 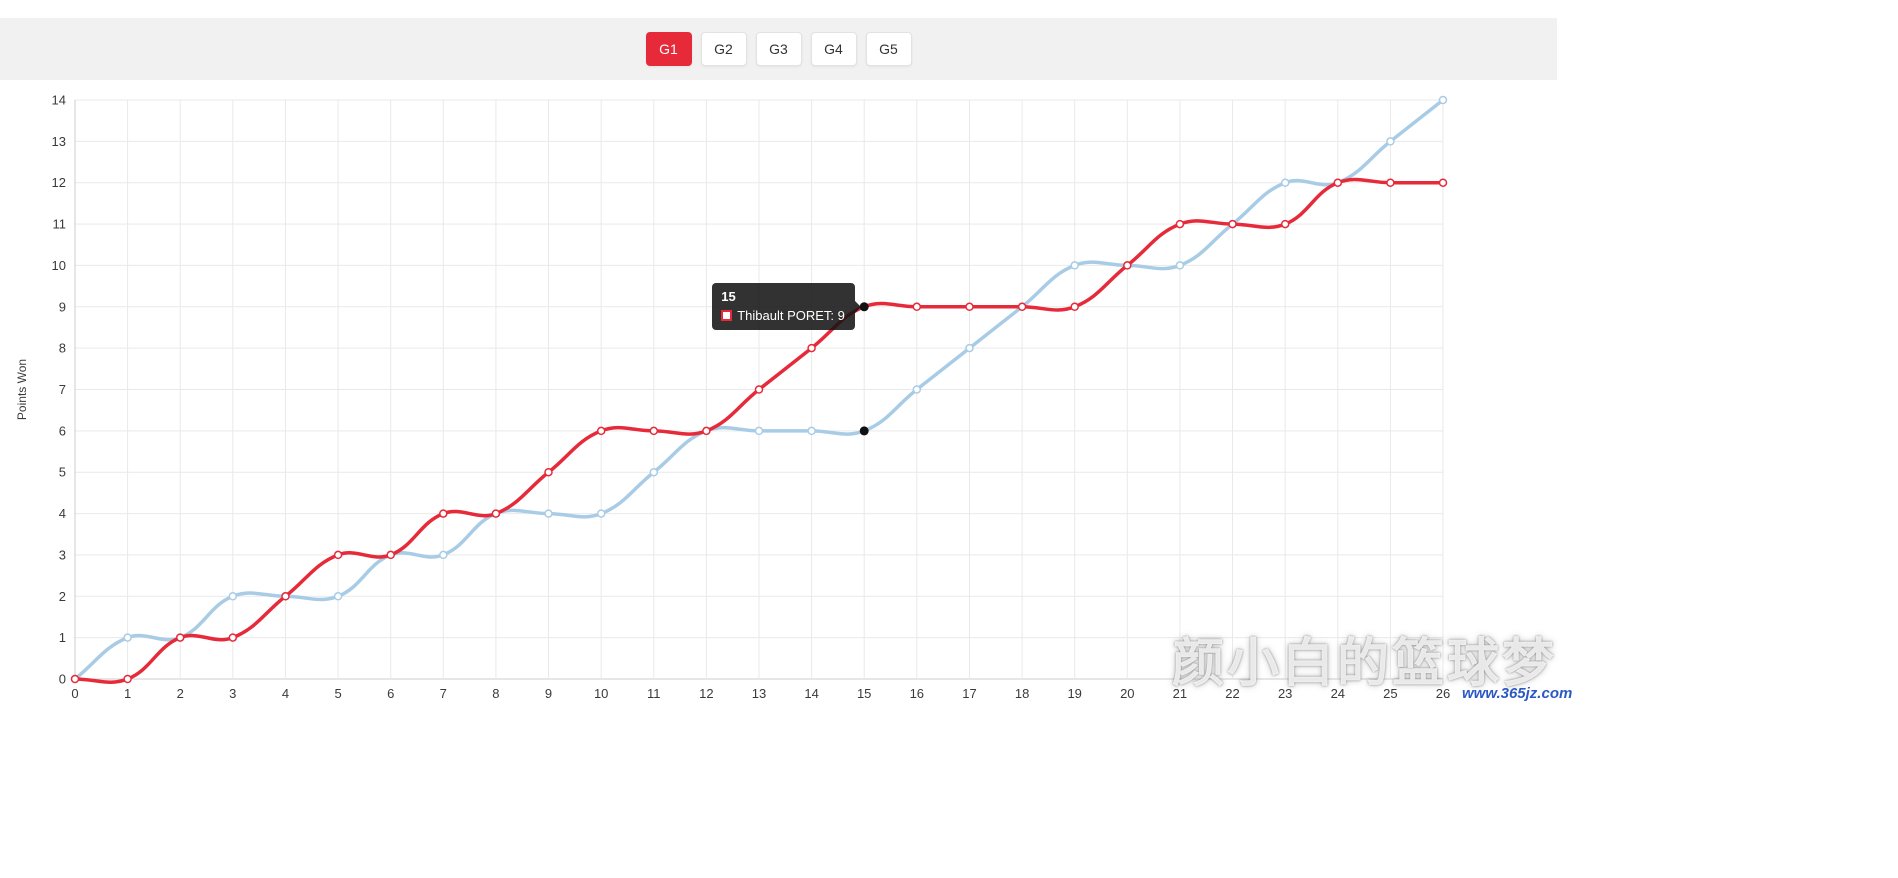 I want to click on tab-g2: G2, so click(x=723, y=49).